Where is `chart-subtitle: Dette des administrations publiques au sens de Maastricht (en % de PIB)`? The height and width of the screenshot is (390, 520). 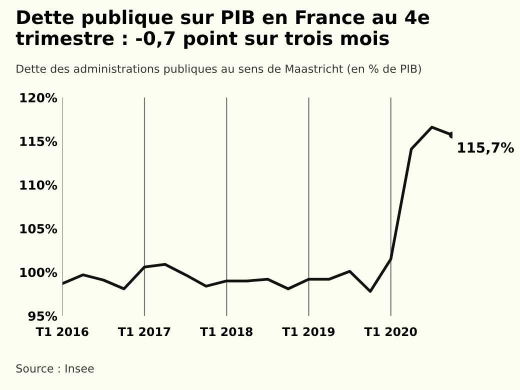
chart-subtitle: Dette des administrations publiques au sens de Maastricht (en % de PIB) is located at coordinates (218, 70).